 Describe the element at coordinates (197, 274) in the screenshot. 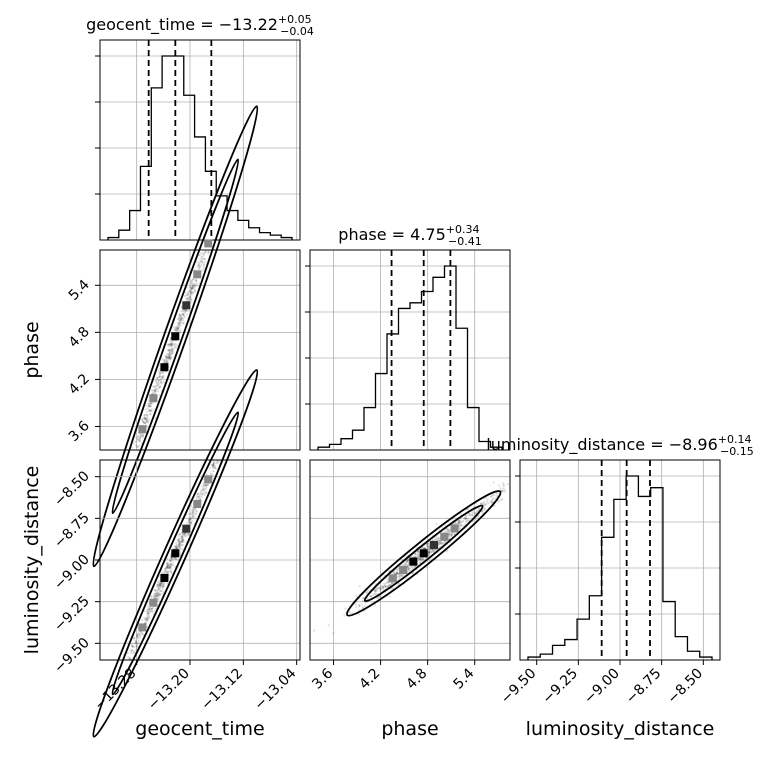

I see `density-block` at that location.